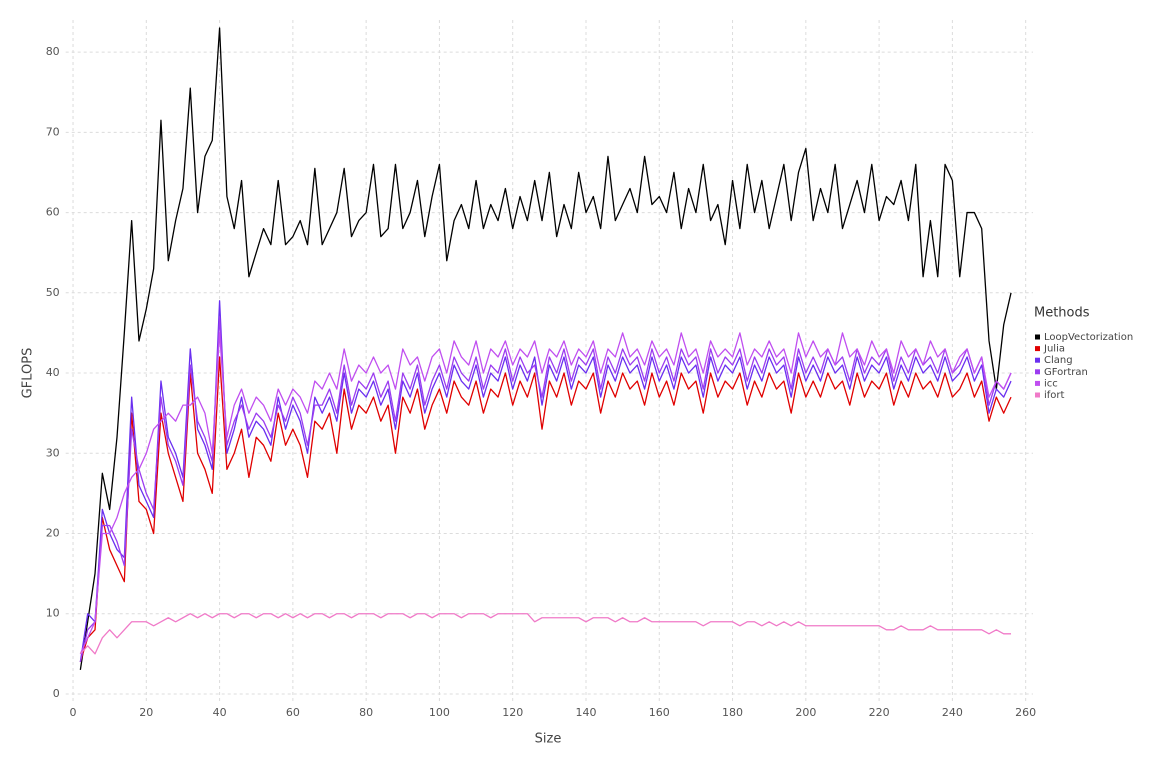 This screenshot has height=768, width=1152. What do you see at coordinates (53, 292) in the screenshot?
I see `y-tick-label: 50` at bounding box center [53, 292].